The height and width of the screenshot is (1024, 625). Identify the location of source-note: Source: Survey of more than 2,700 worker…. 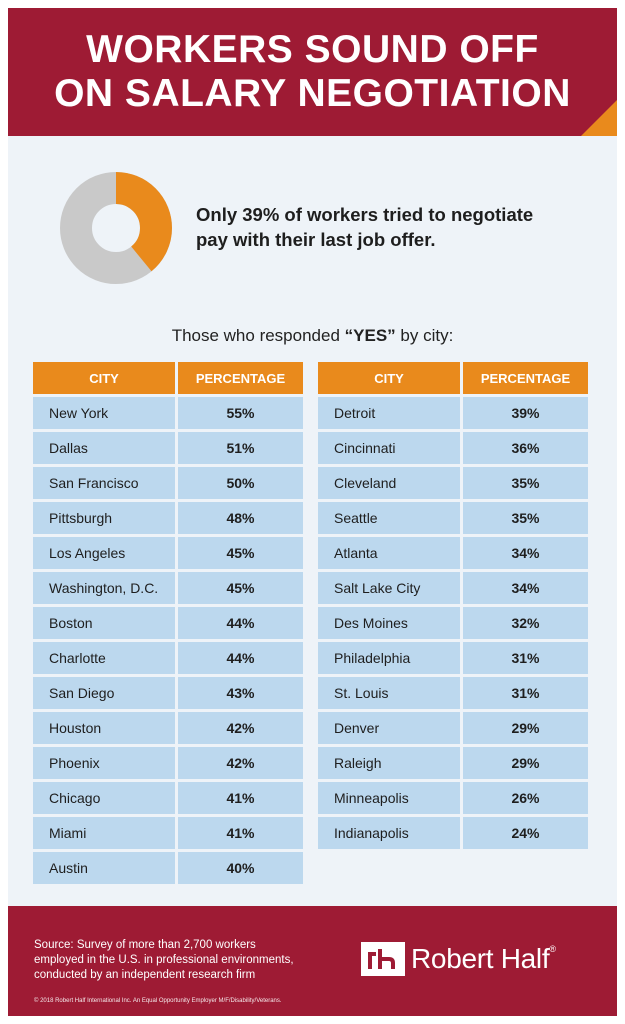
(179, 960).